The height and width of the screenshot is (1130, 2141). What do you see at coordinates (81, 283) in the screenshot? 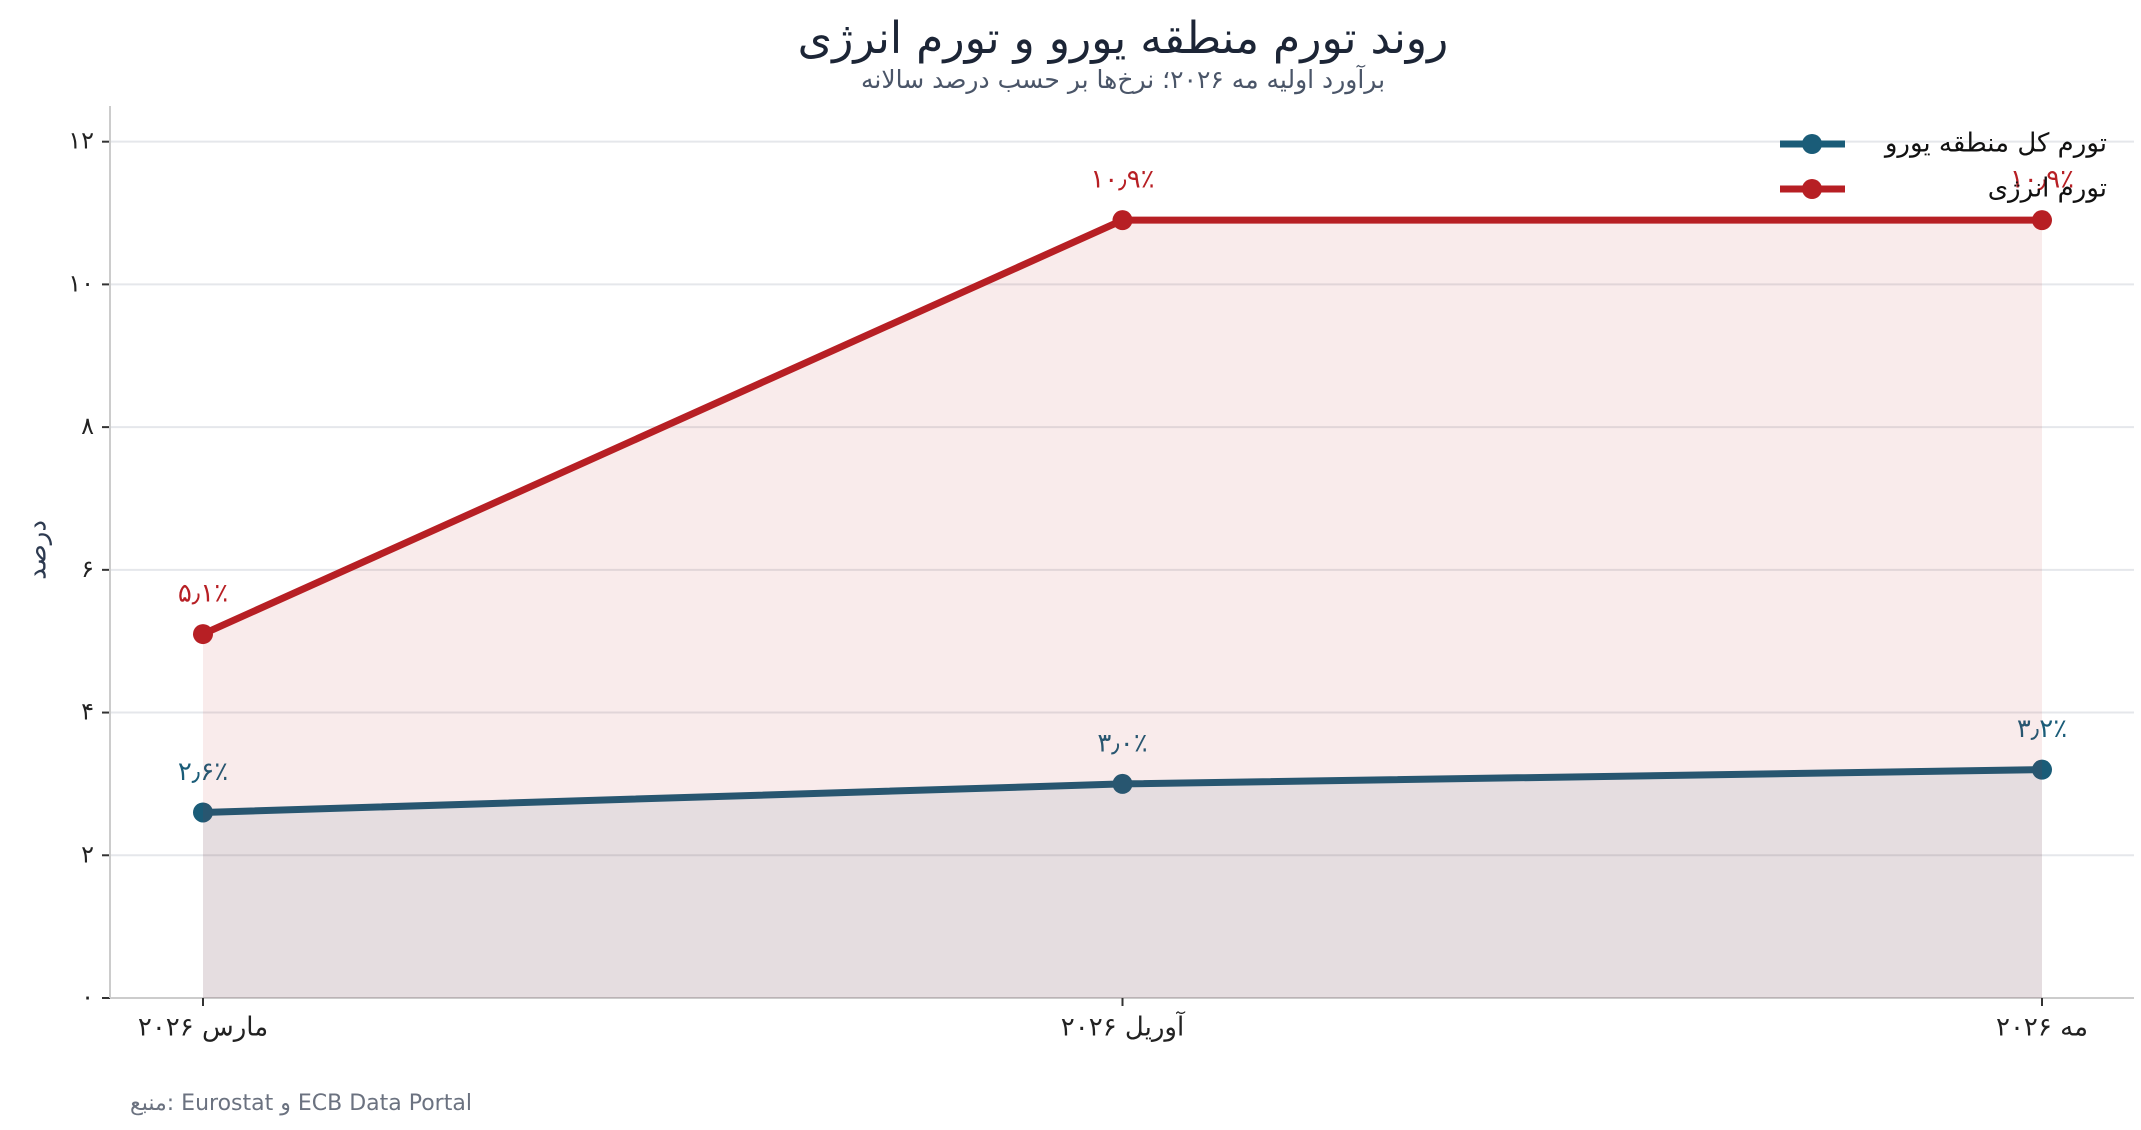
I see `y-tick-label: ۱۰` at bounding box center [81, 283].